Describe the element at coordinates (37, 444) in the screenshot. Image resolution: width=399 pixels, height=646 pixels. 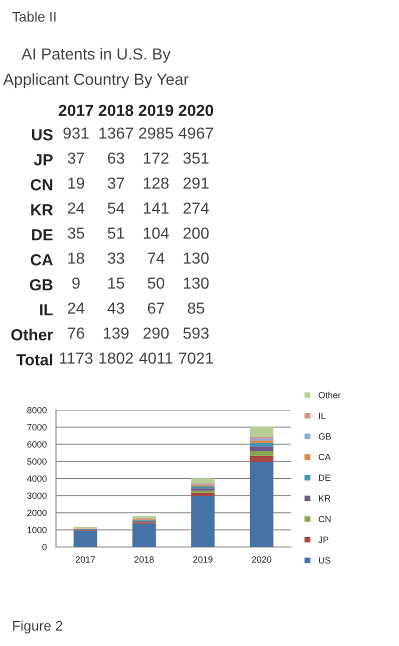
I see `y-tick-label: 6000` at that location.